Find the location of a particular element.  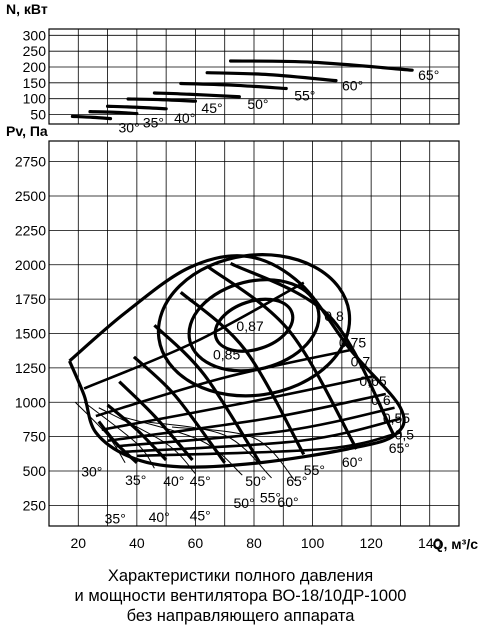

efficiency-label: 0,85 is located at coordinates (226, 355).